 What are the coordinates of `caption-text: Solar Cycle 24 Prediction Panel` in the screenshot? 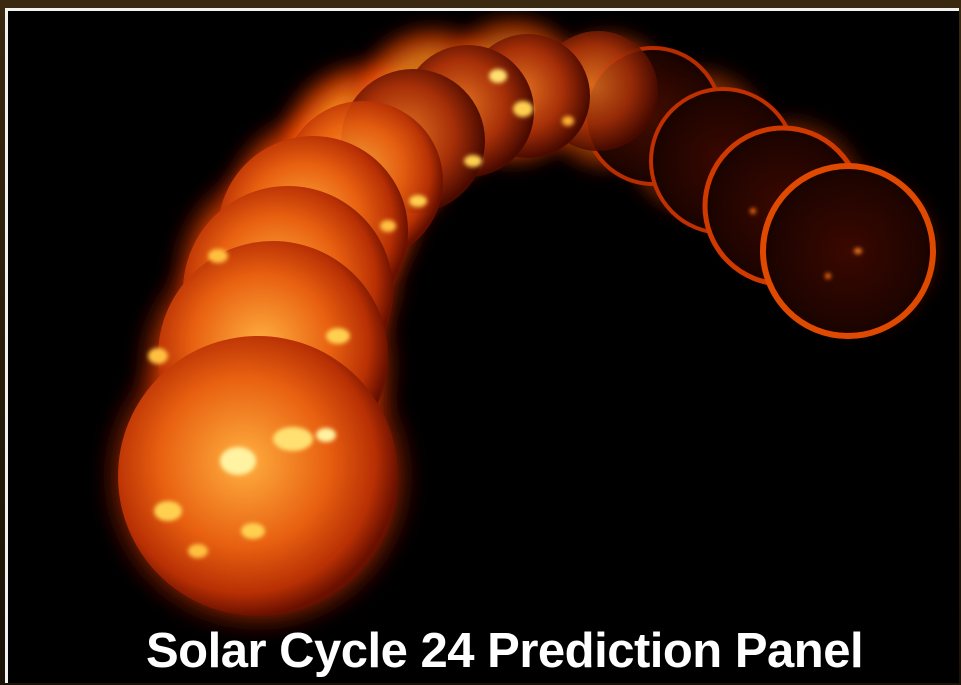 It's located at (505, 651).